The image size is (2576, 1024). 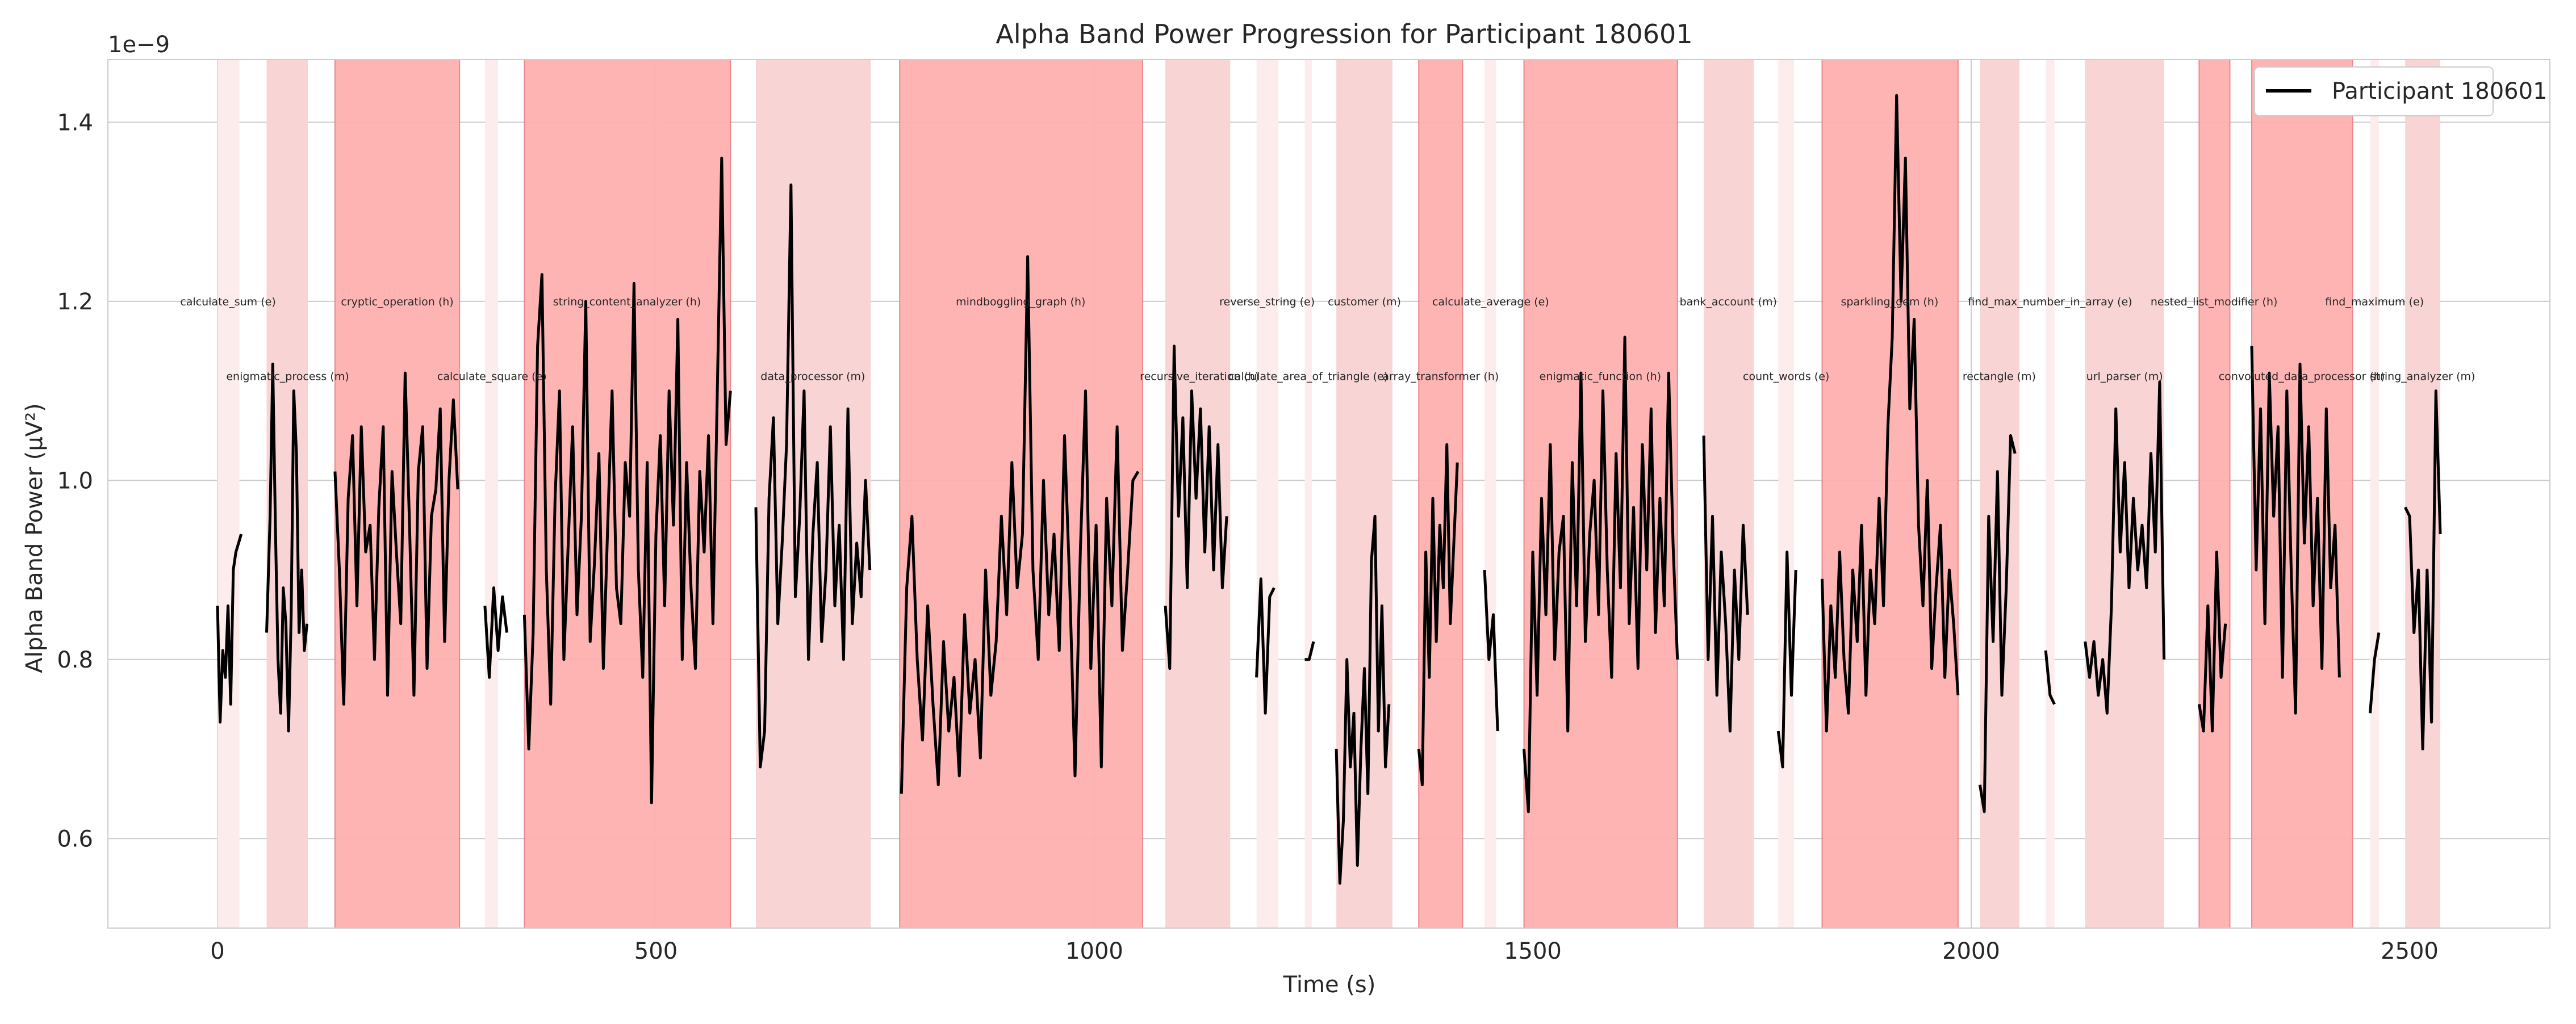 What do you see at coordinates (139, 45) in the screenshot?
I see `y-axis-offset-label: 1e−9` at bounding box center [139, 45].